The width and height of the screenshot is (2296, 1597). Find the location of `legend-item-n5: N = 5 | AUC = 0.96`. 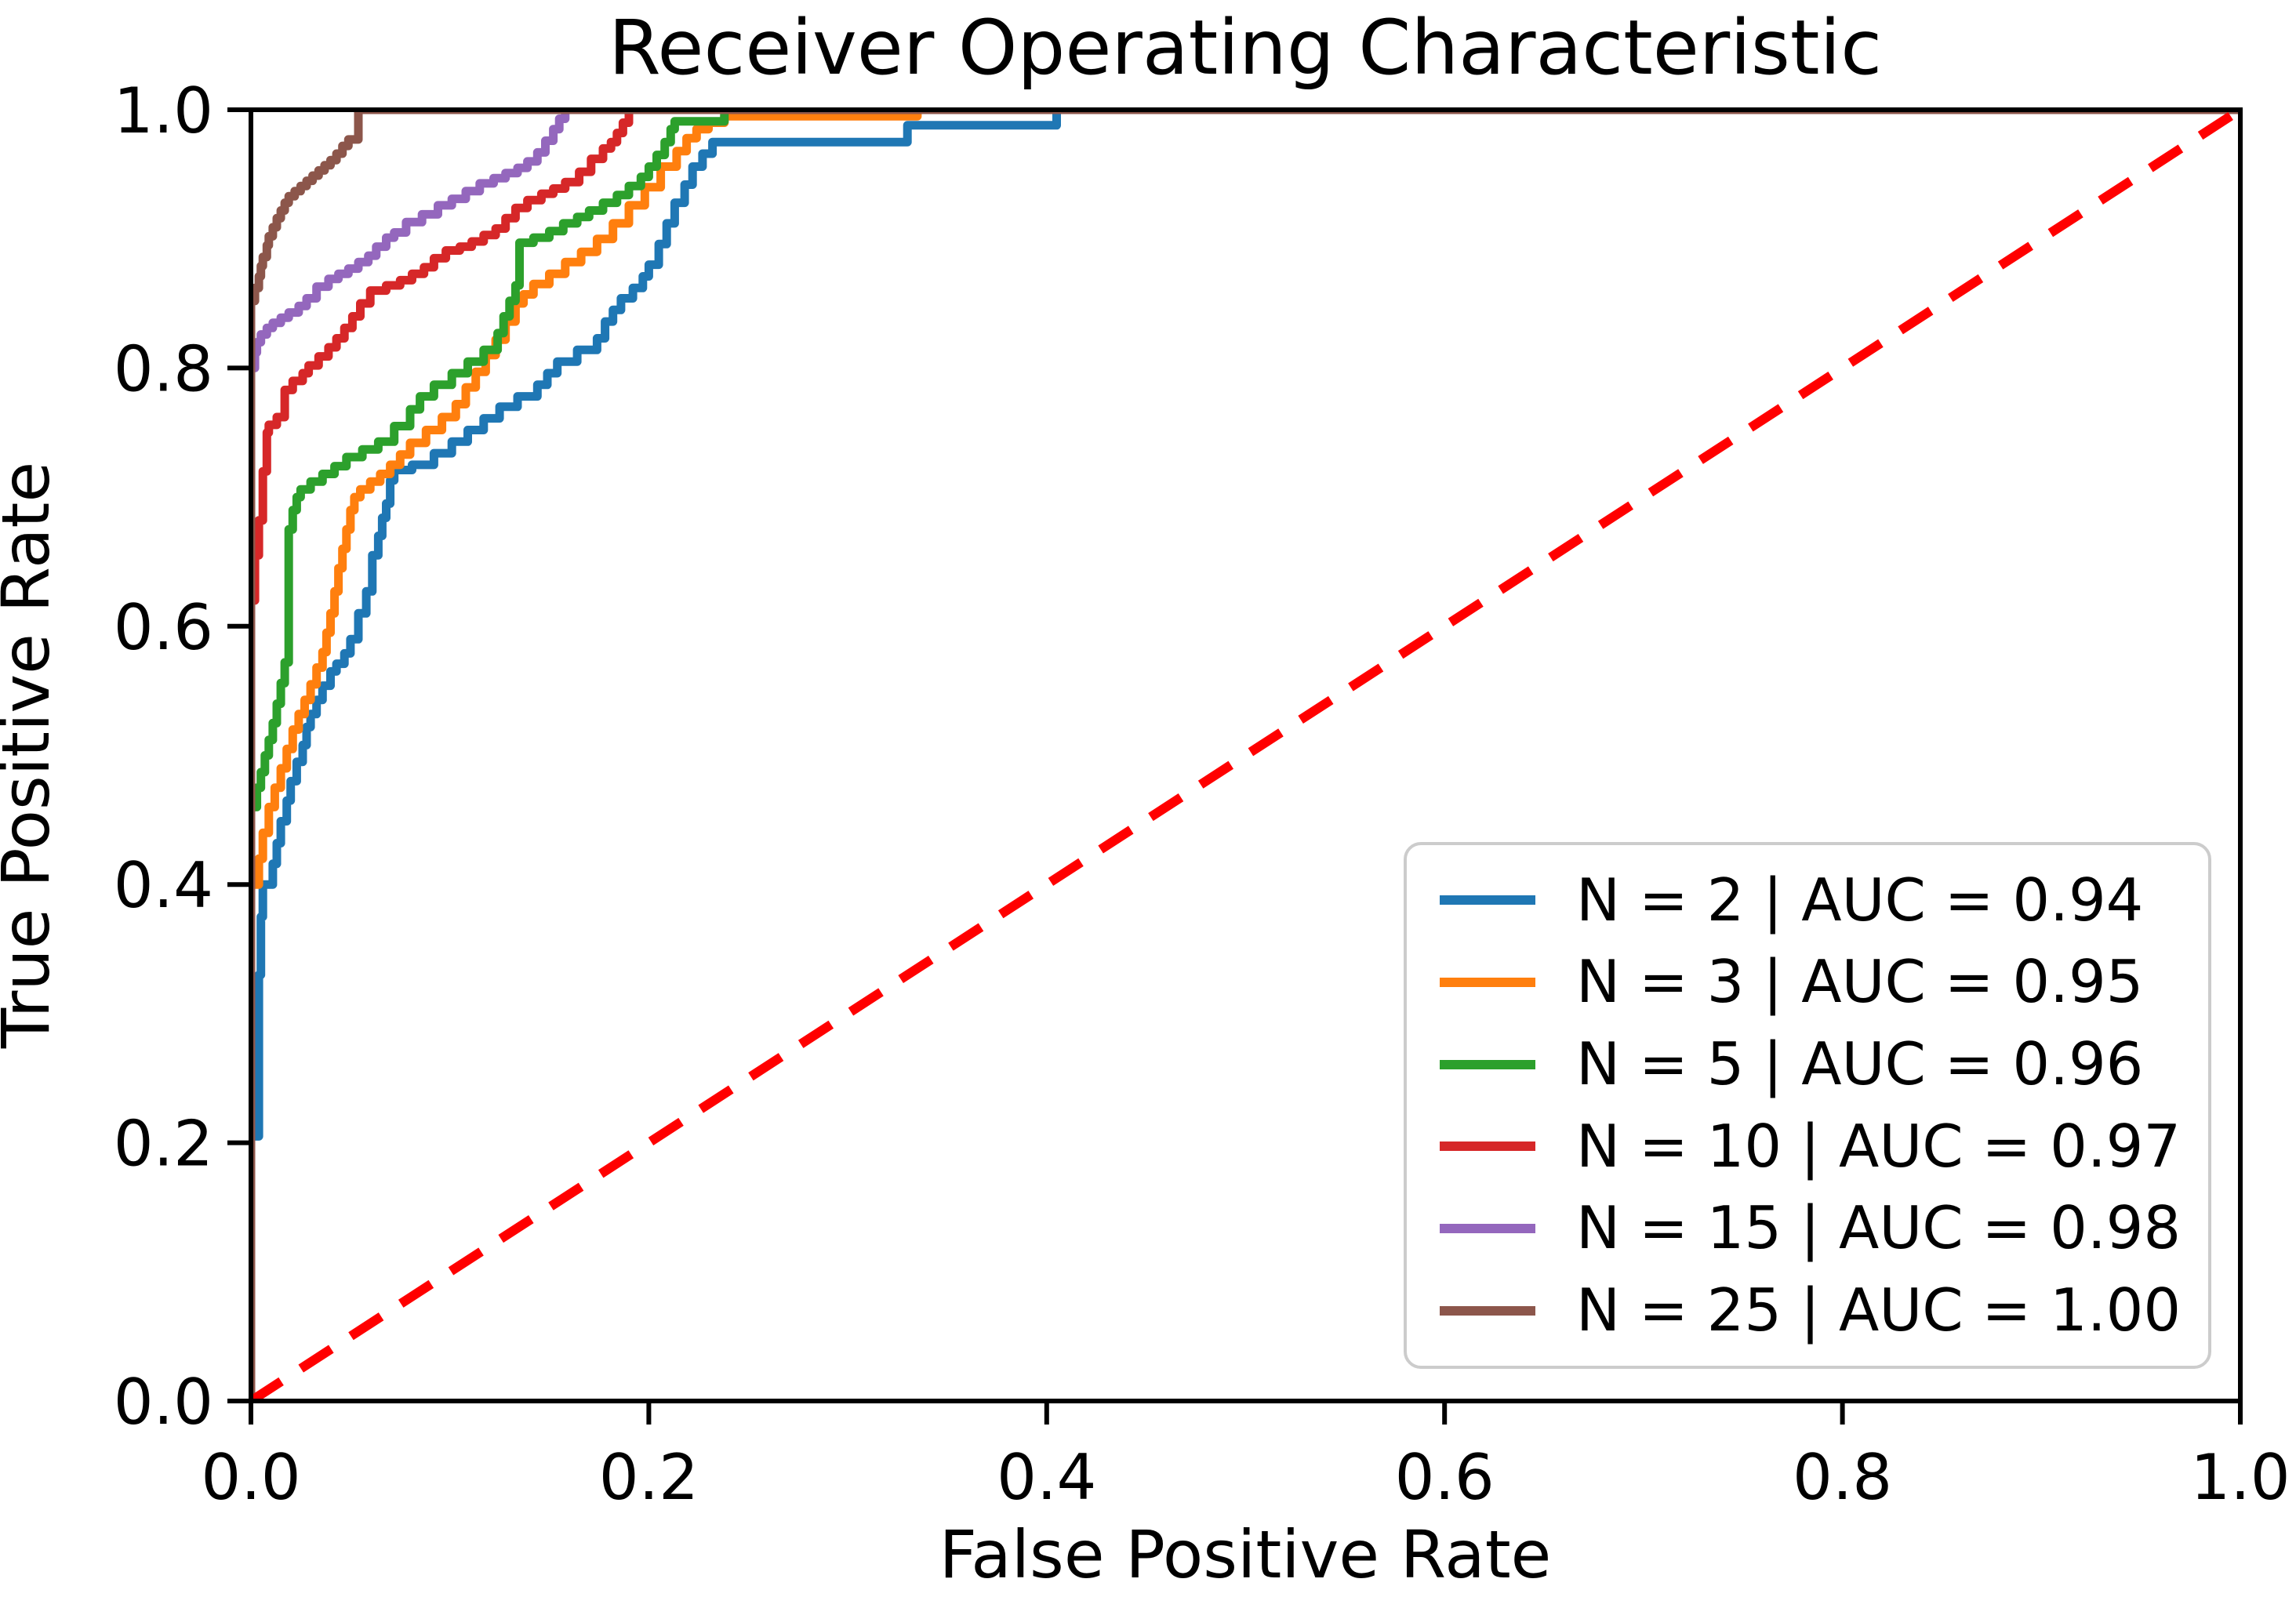

legend-item-n5: N = 5 | AUC = 0.96 is located at coordinates (1824, 1064).